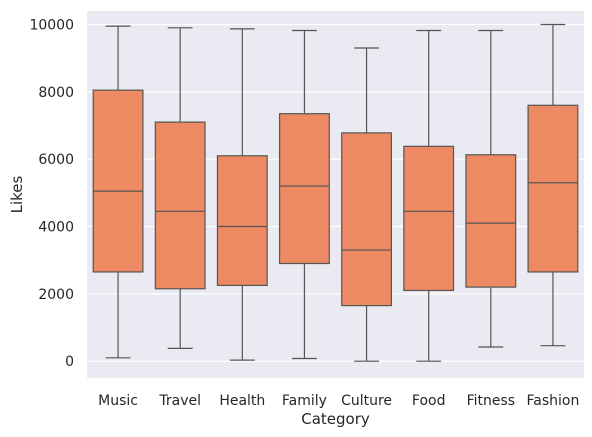 The width and height of the screenshot is (592, 437). Describe the element at coordinates (304, 401) in the screenshot. I see `x-tick-label: Family` at that location.